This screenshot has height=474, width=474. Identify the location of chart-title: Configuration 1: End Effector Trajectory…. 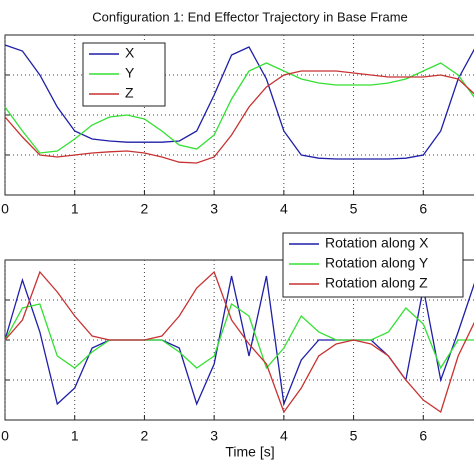
(250, 16).